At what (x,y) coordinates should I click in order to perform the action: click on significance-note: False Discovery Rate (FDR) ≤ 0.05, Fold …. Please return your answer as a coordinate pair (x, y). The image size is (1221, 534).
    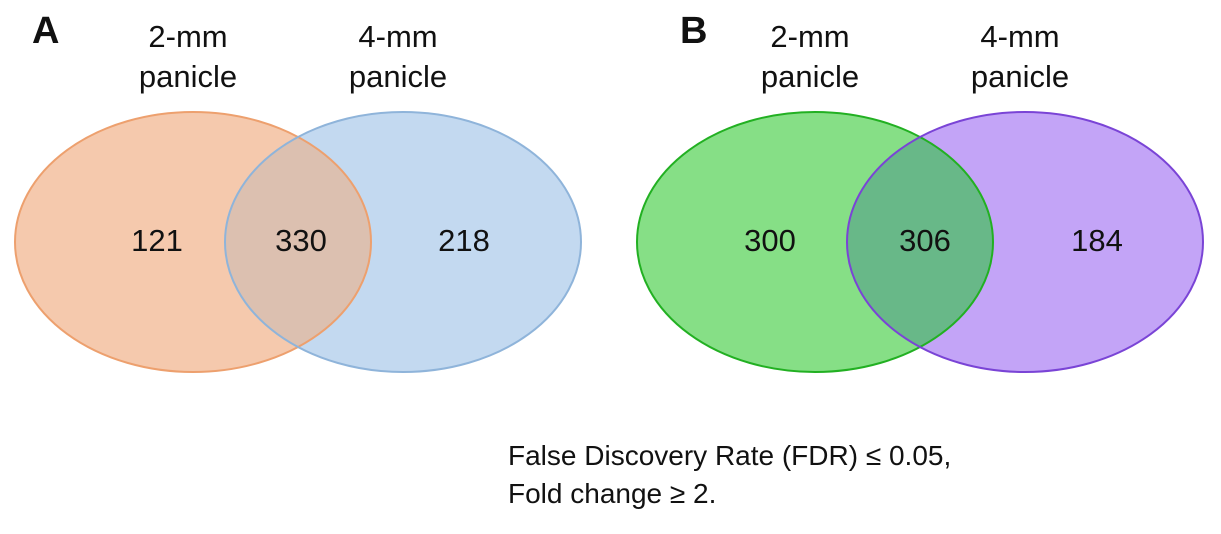
    Looking at the image, I should click on (729, 475).